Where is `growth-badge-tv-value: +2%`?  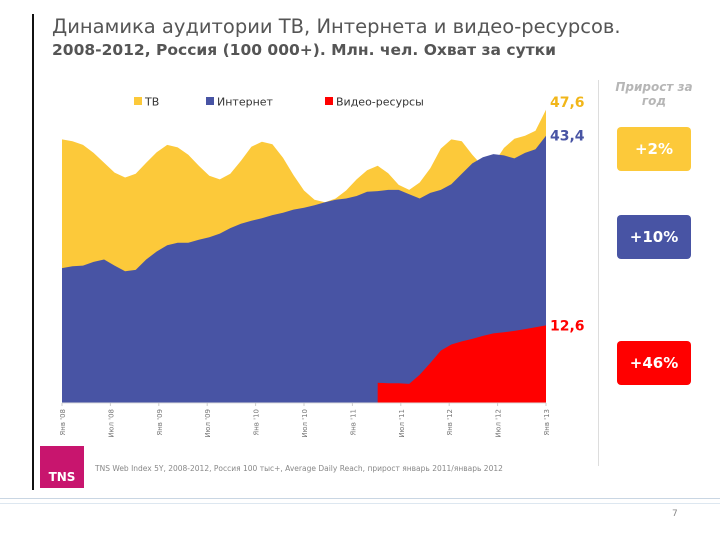 growth-badge-tv-value: +2% is located at coordinates (654, 149).